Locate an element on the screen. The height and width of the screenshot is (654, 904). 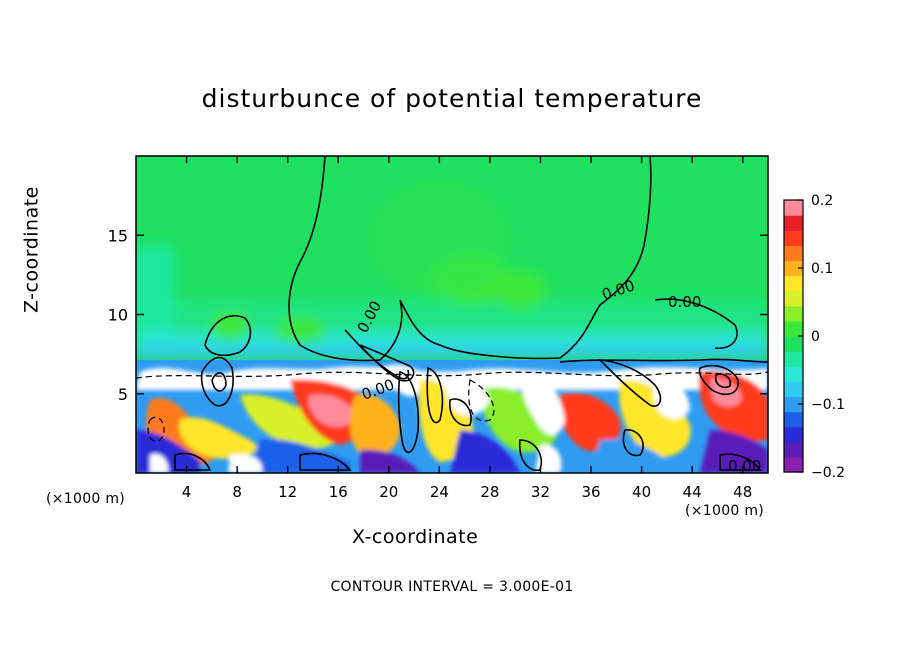
colorbar-tick-label: 0.1 is located at coordinates (822, 269).